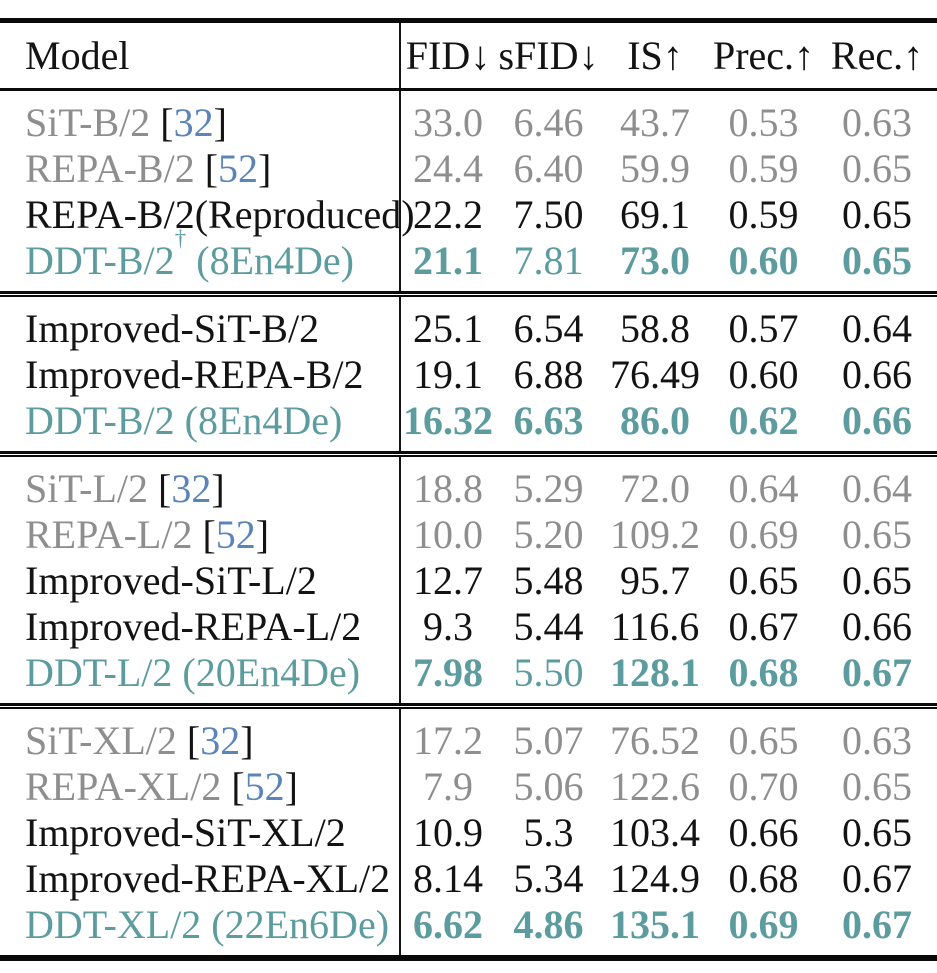 The height and width of the screenshot is (973, 937). I want to click on cell-prec: 0.68, so click(763, 672).